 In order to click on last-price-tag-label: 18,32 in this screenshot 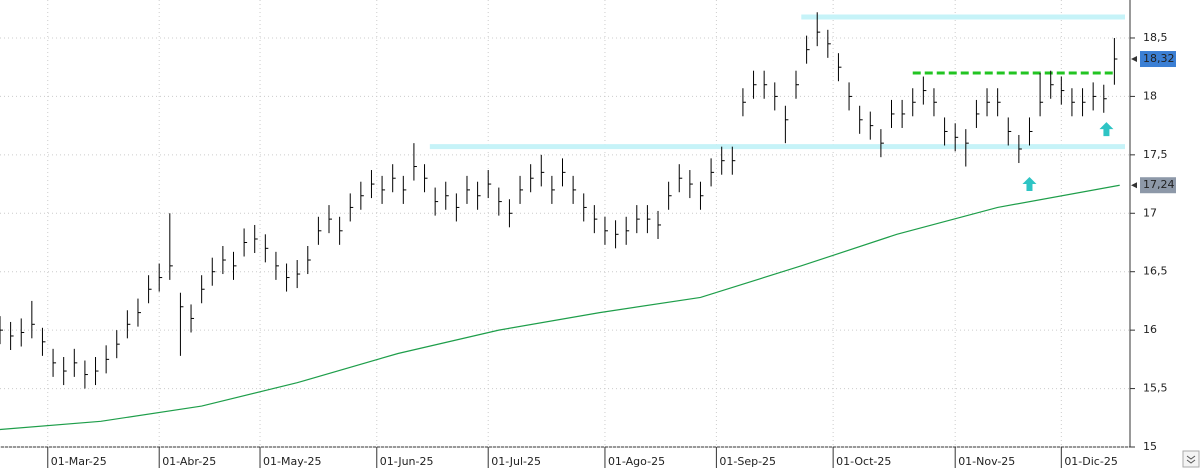, I will do `click(1159, 58)`.